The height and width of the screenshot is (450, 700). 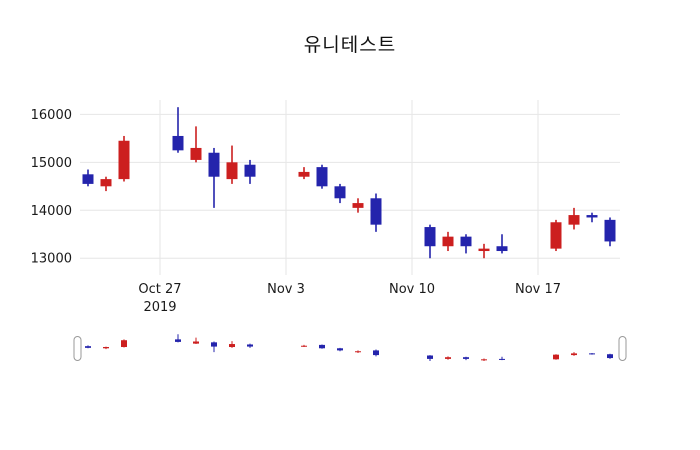 What do you see at coordinates (349, 298) in the screenshot?
I see `x-axis-tick-labels: Oct 27 2019 Nov 3 Nov 10 Nov 17` at bounding box center [349, 298].